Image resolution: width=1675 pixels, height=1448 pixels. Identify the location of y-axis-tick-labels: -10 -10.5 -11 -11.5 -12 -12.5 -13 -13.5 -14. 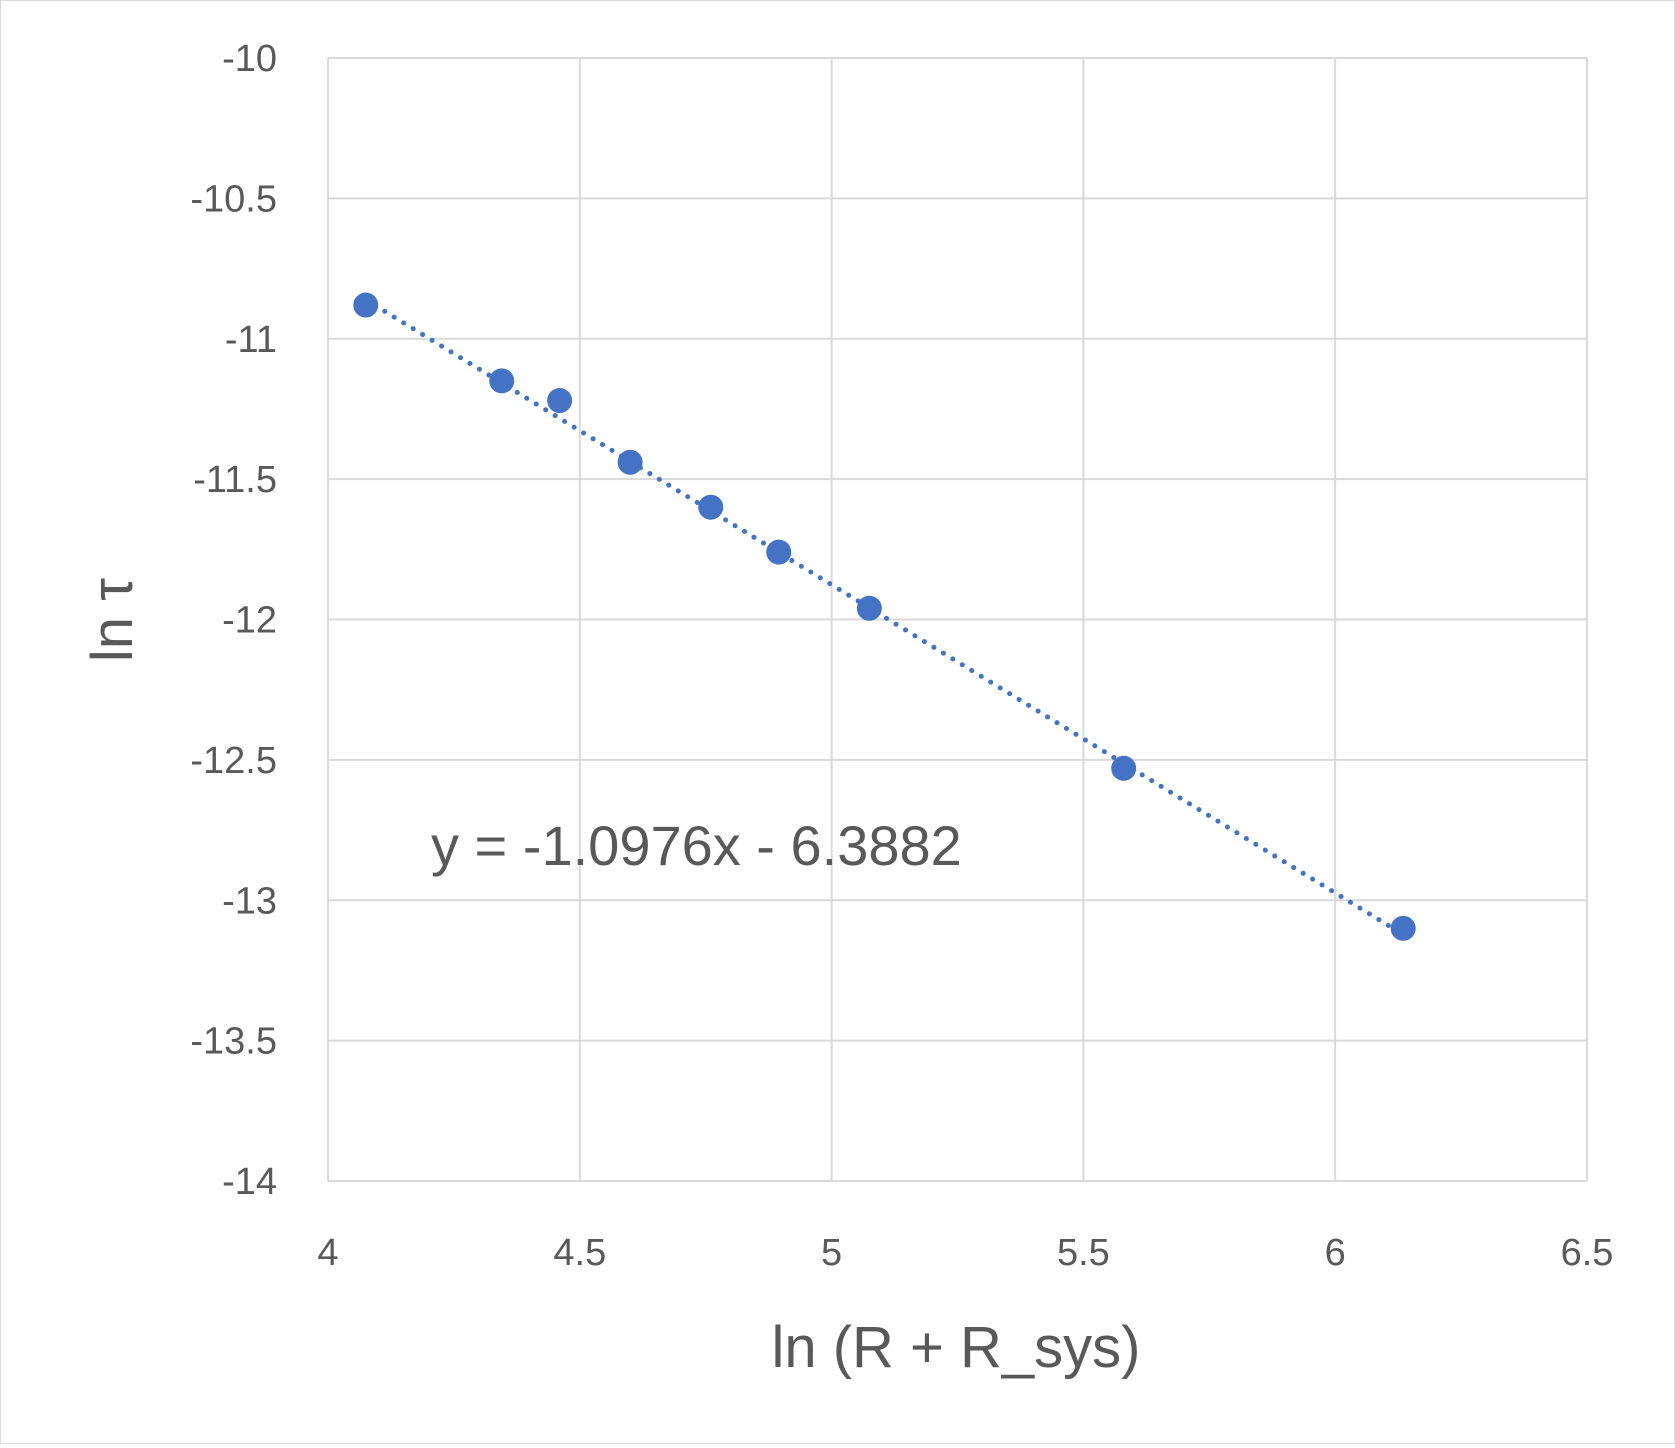
(233, 620).